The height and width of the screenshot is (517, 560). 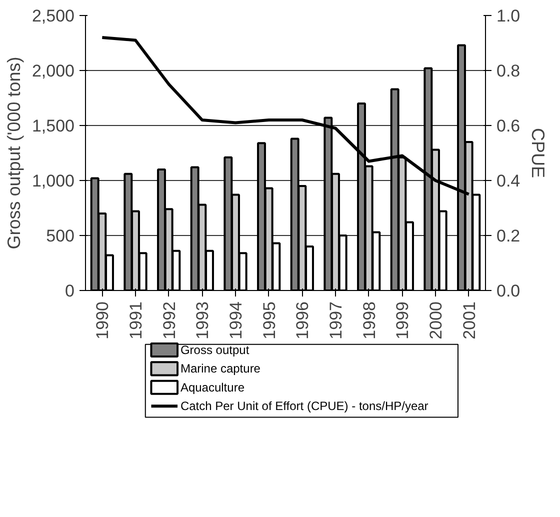 What do you see at coordinates (508, 71) in the screenshot?
I see `y2-tick-label: 0.8` at bounding box center [508, 71].